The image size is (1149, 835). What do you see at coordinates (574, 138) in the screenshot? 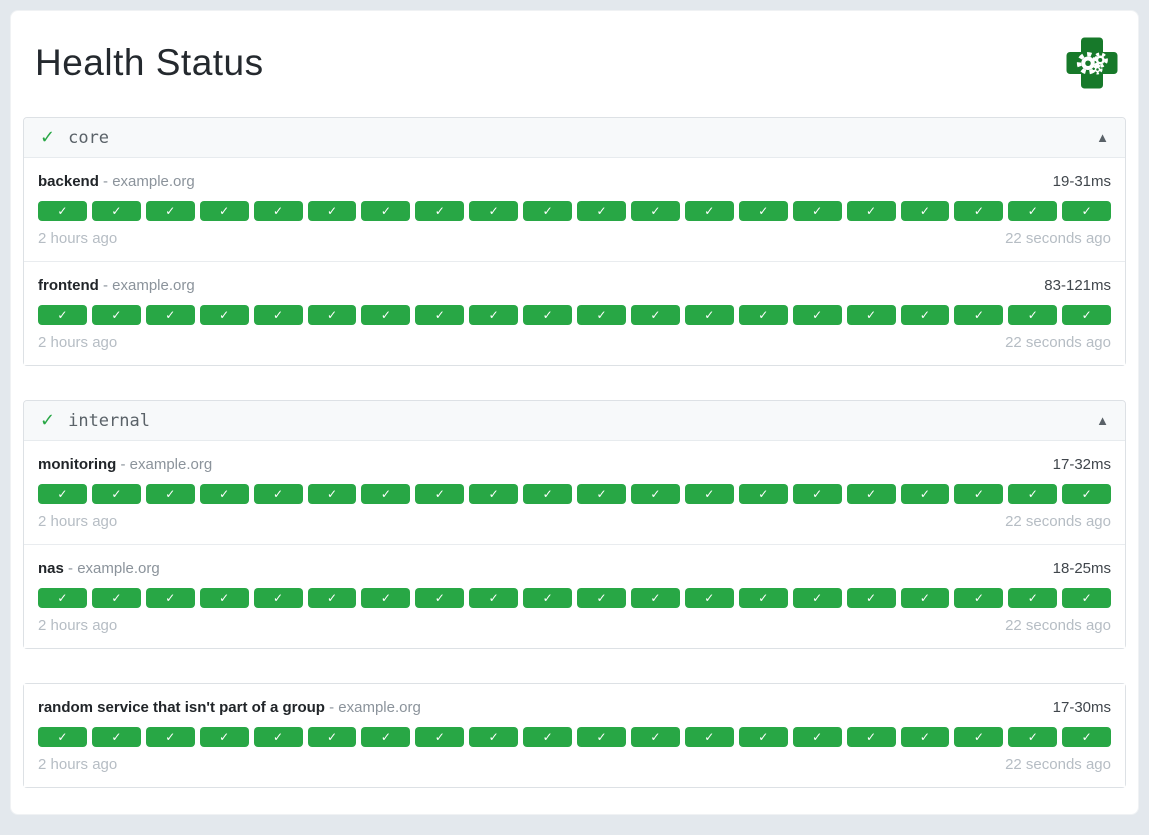
I see `group-header: ✓ core ▲` at bounding box center [574, 138].